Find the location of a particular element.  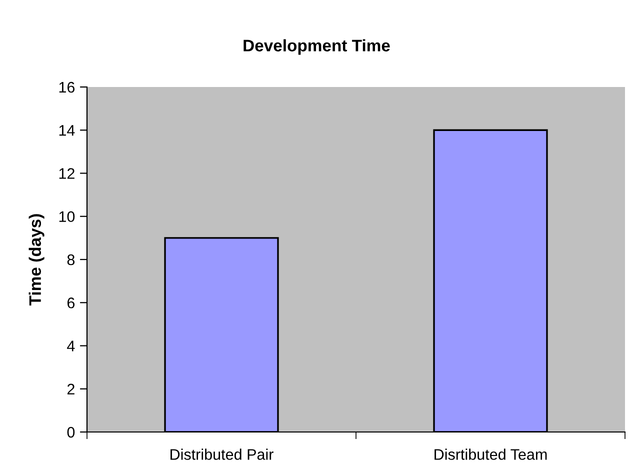

y-tick-label: 6 is located at coordinates (71, 302).